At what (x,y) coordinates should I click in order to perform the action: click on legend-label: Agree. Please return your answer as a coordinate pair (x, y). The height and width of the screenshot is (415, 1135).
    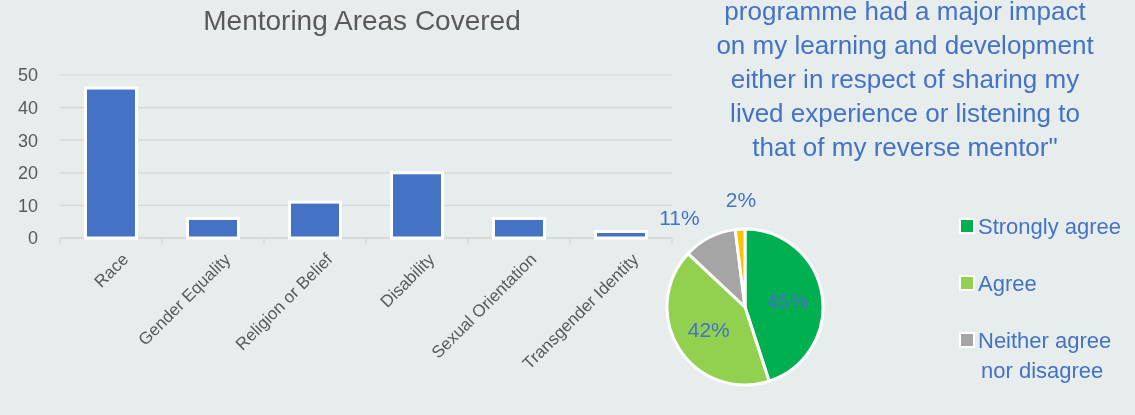
    Looking at the image, I should click on (1007, 283).